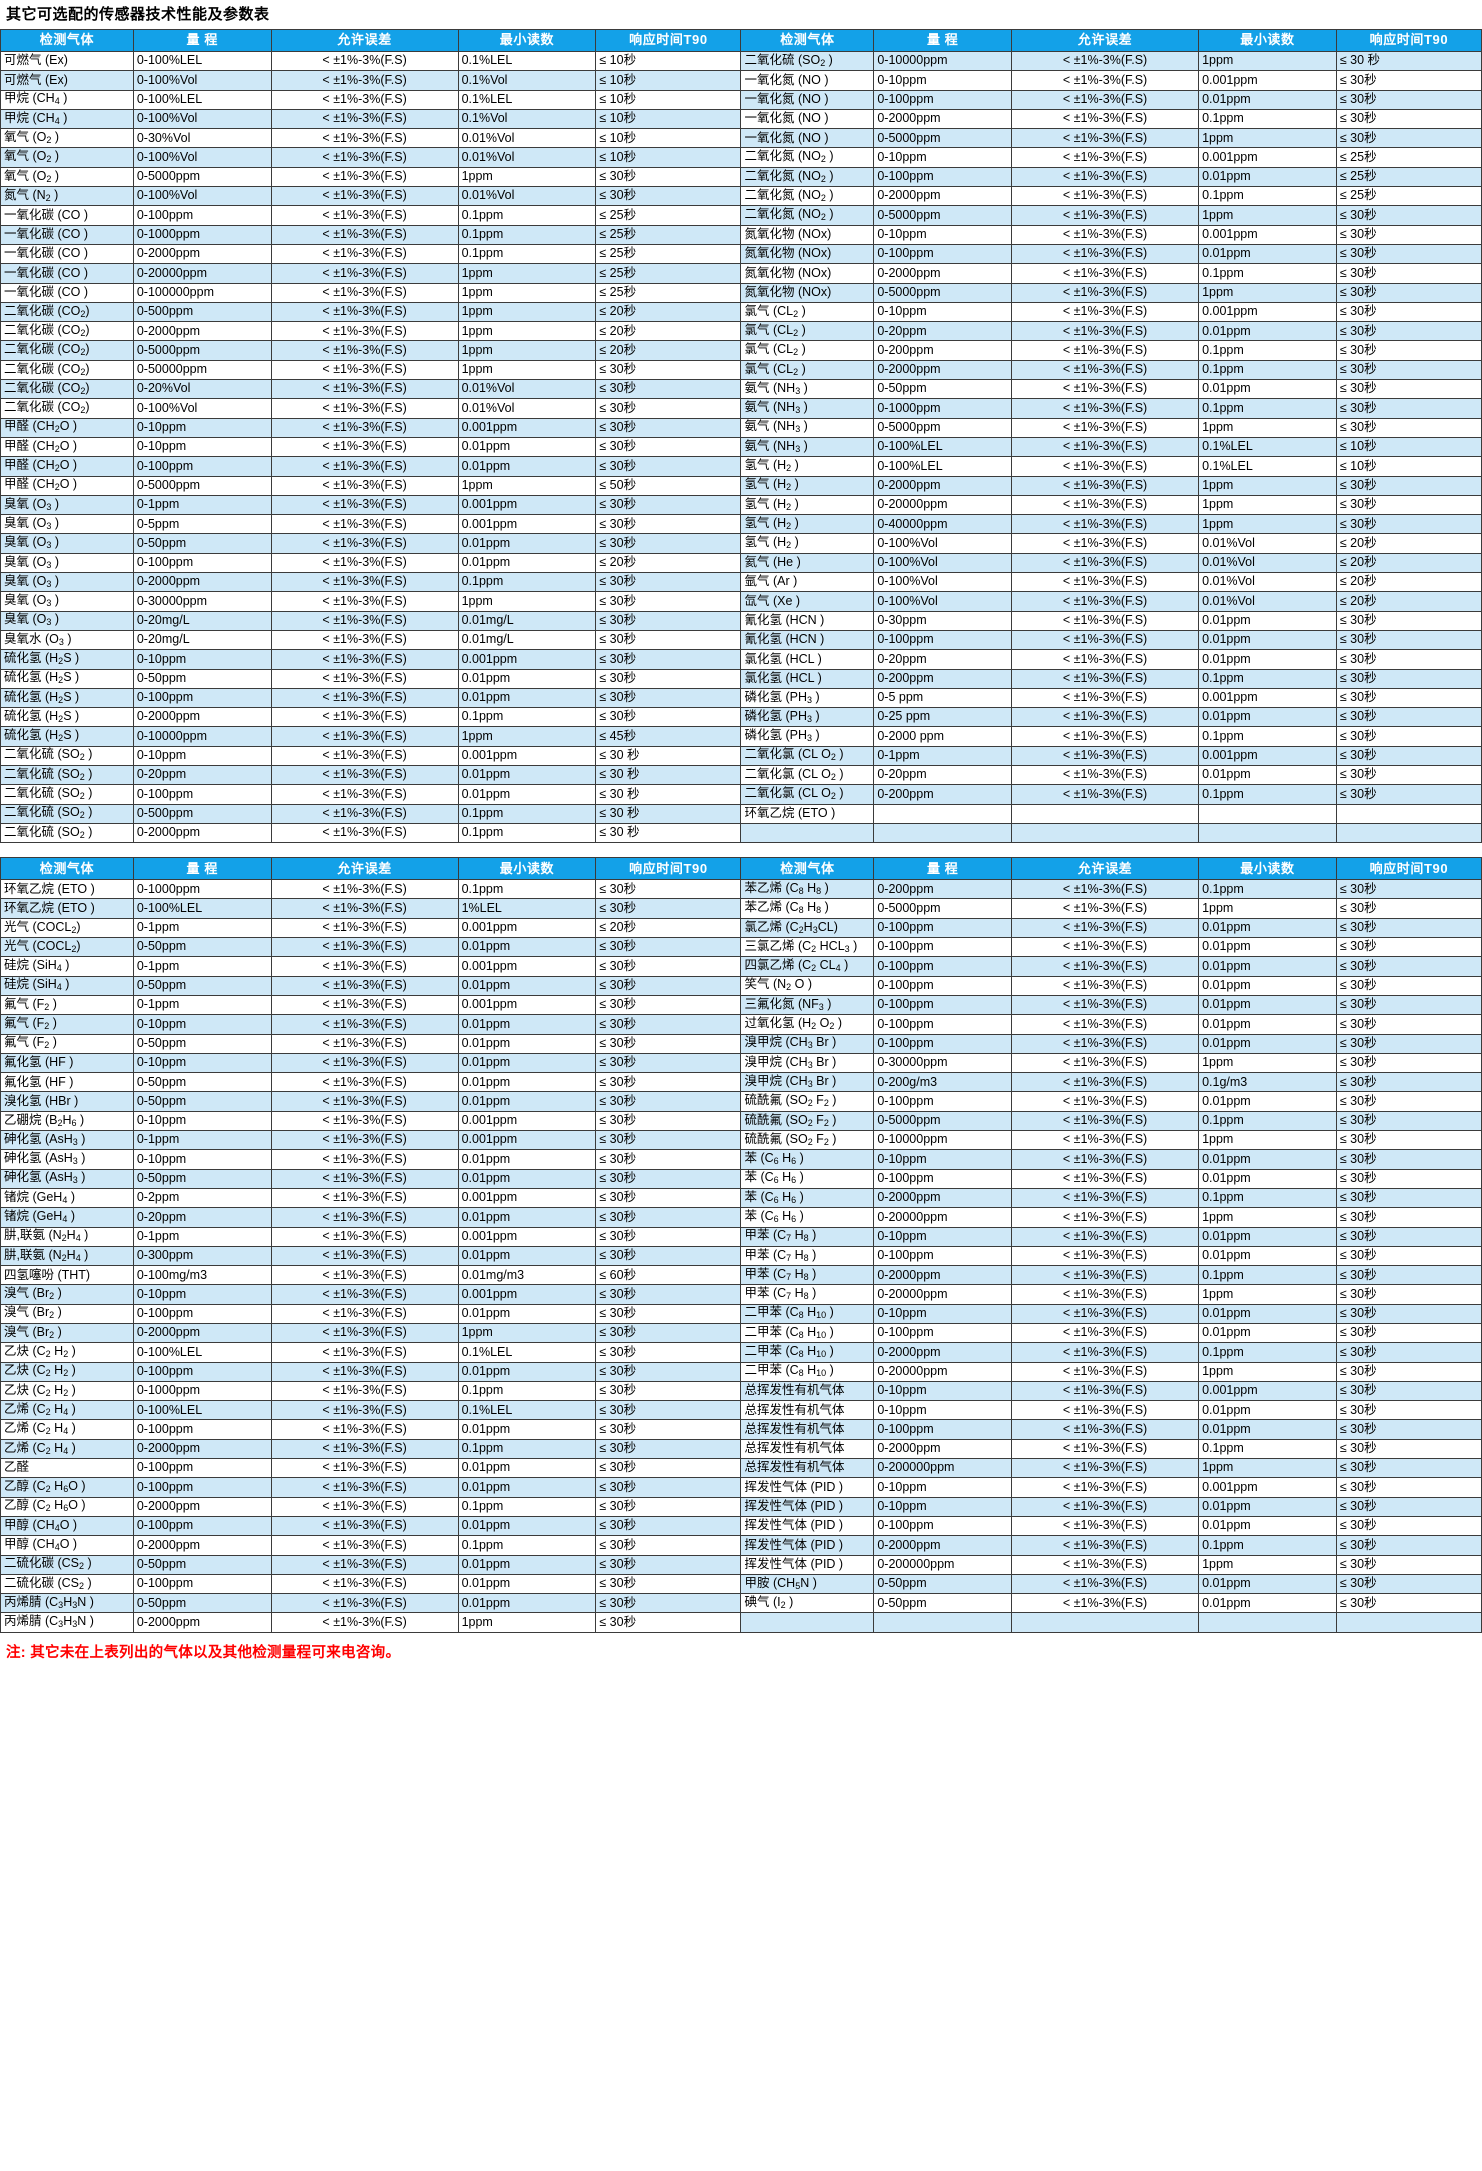 The image size is (1482, 2171). Describe the element at coordinates (67, 61) in the screenshot. I see `cell-left-gas: 可燃气 (Ex)` at that location.